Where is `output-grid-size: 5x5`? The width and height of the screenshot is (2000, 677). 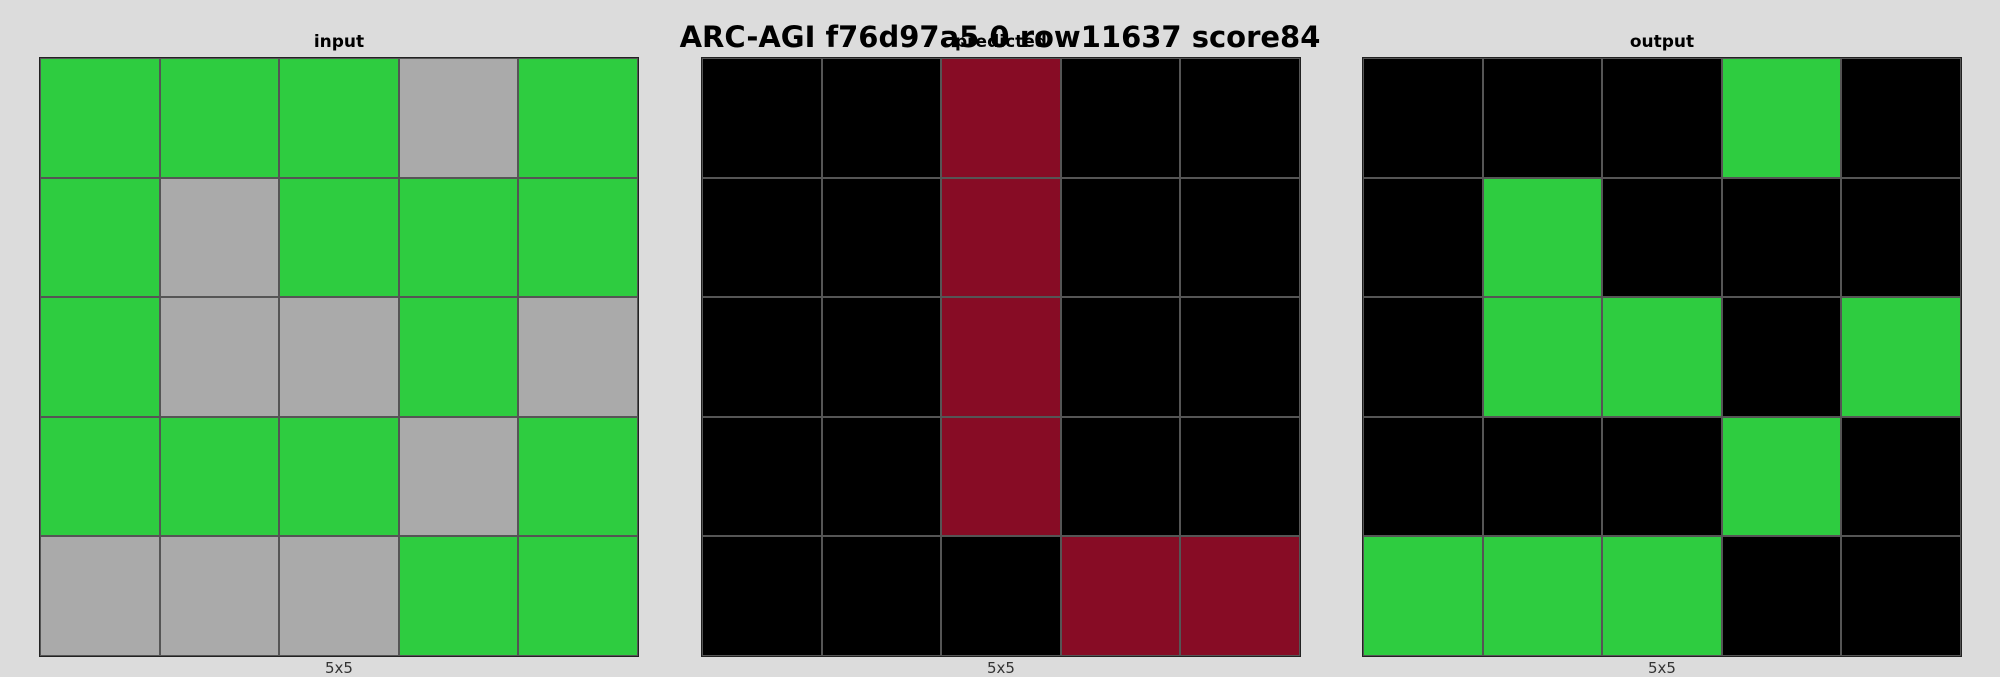
output-grid-size: 5x5 is located at coordinates (1662, 668).